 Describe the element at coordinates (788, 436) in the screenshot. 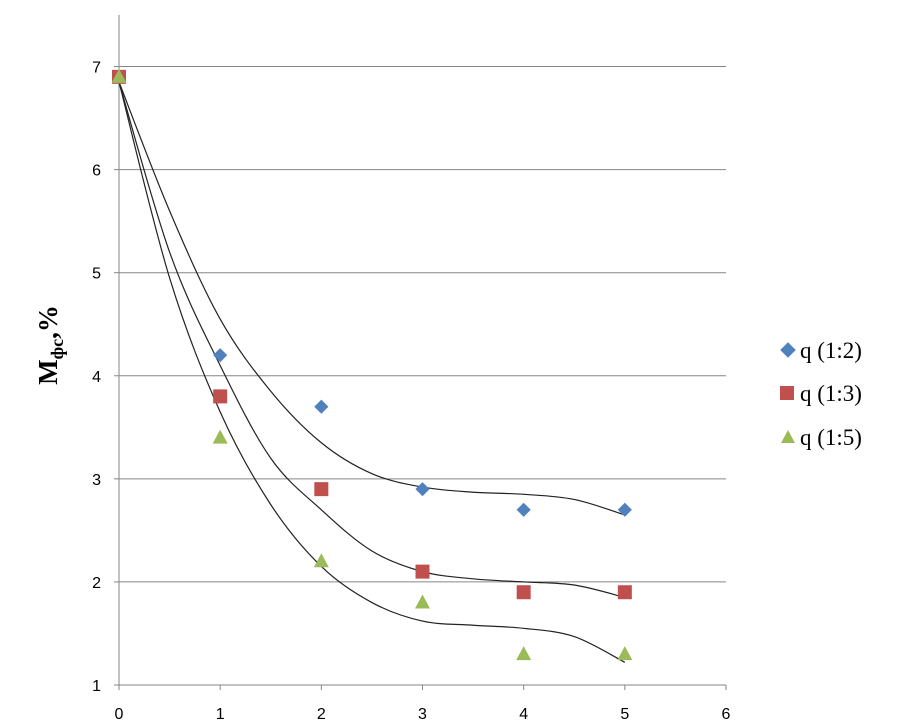

I see `legend-marker-triangle` at that location.